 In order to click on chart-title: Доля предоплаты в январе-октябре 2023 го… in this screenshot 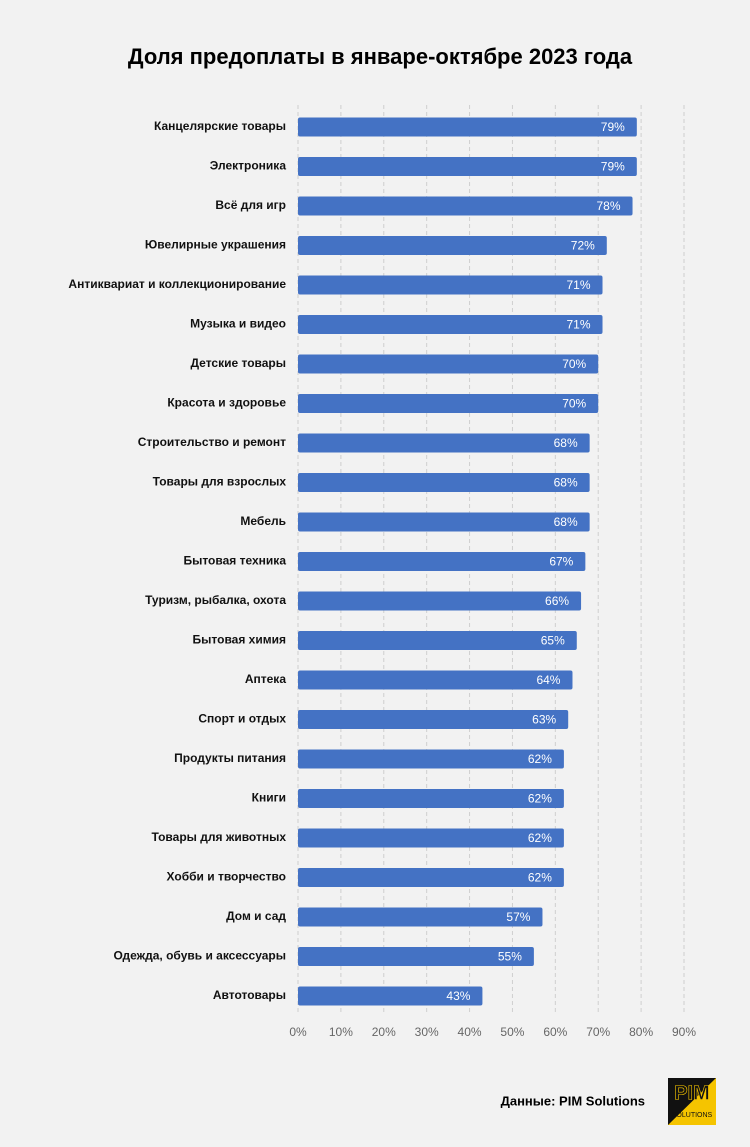, I will do `click(380, 56)`.